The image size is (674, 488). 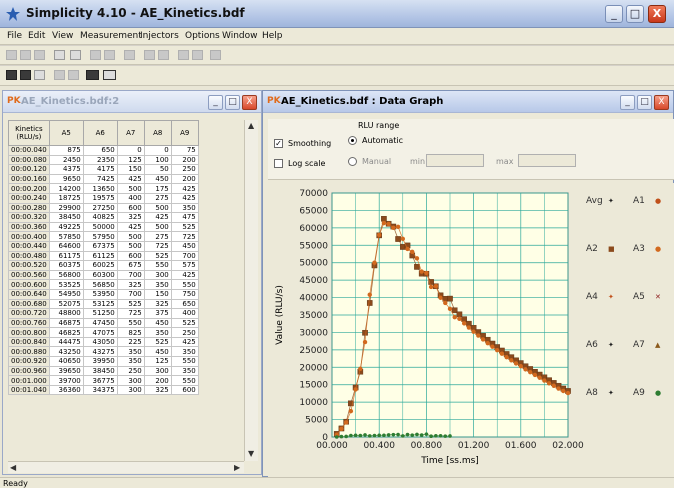 I want to click on table-row: 00:00.920 40650 39950 350 125 550, so click(x=103, y=361).